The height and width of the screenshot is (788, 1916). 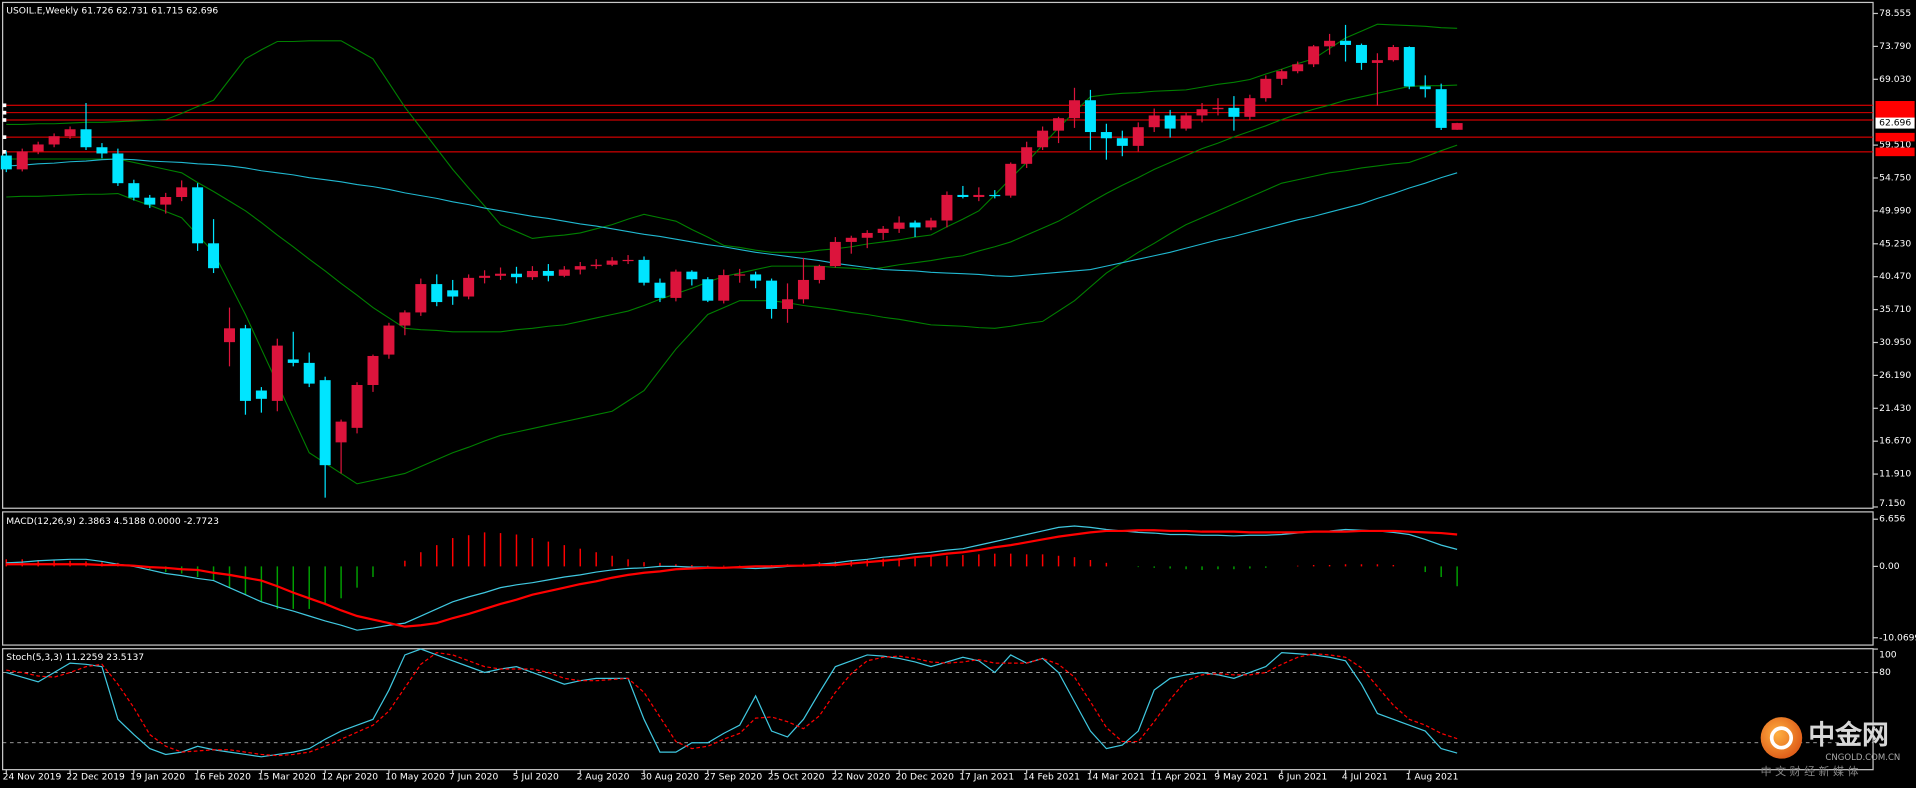 What do you see at coordinates (1051, 777) in the screenshot?
I see `x-tick-label: 14 Feb 2021` at bounding box center [1051, 777].